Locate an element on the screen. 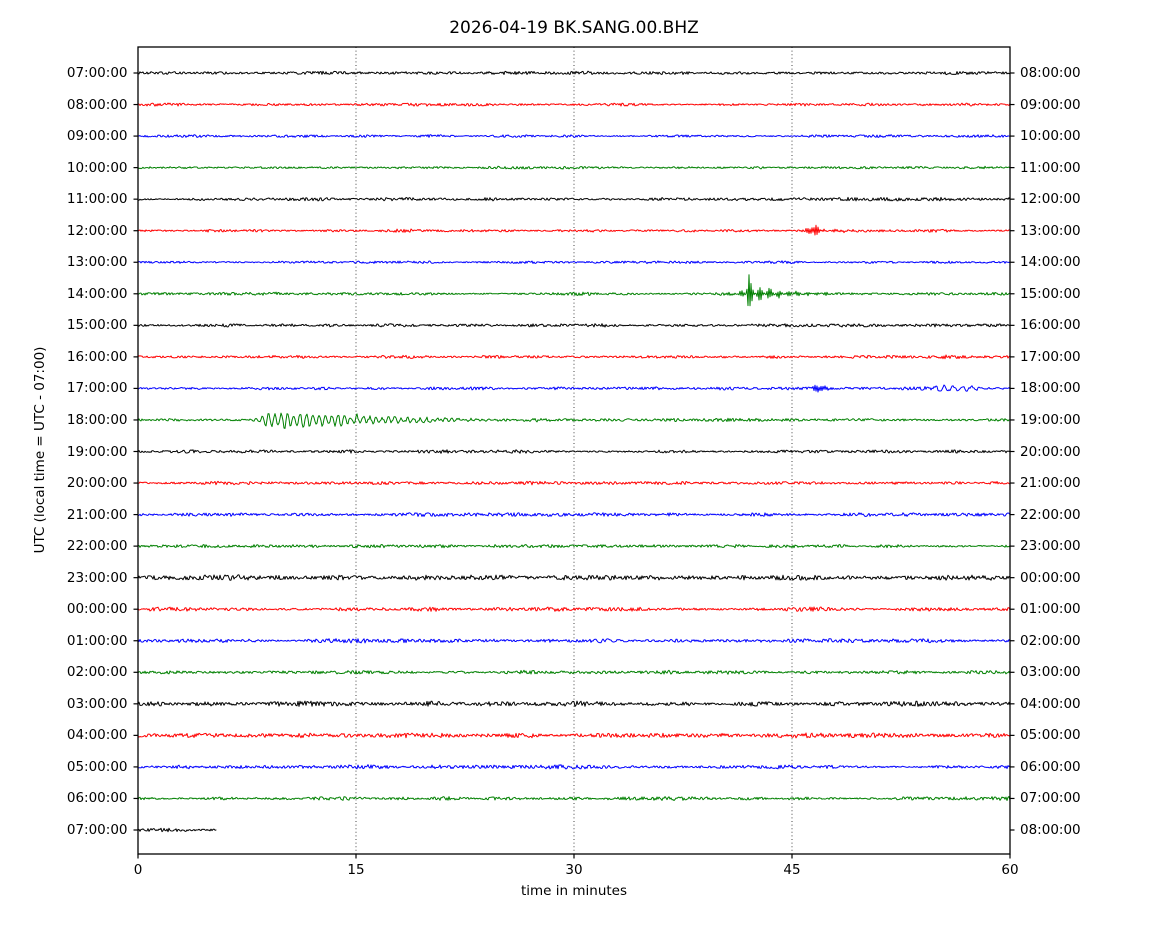  utc-time-label: 21:00:00 is located at coordinates (97, 514).